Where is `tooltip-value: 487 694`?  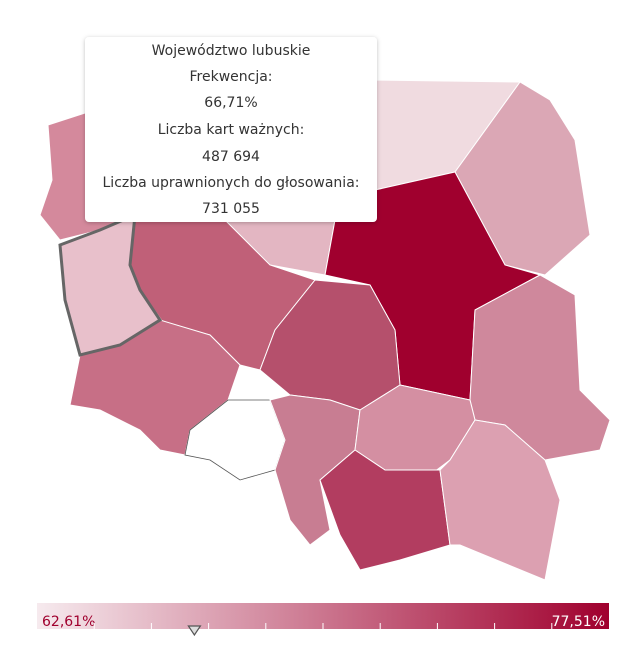
tooltip-value: 487 694 is located at coordinates (231, 157).